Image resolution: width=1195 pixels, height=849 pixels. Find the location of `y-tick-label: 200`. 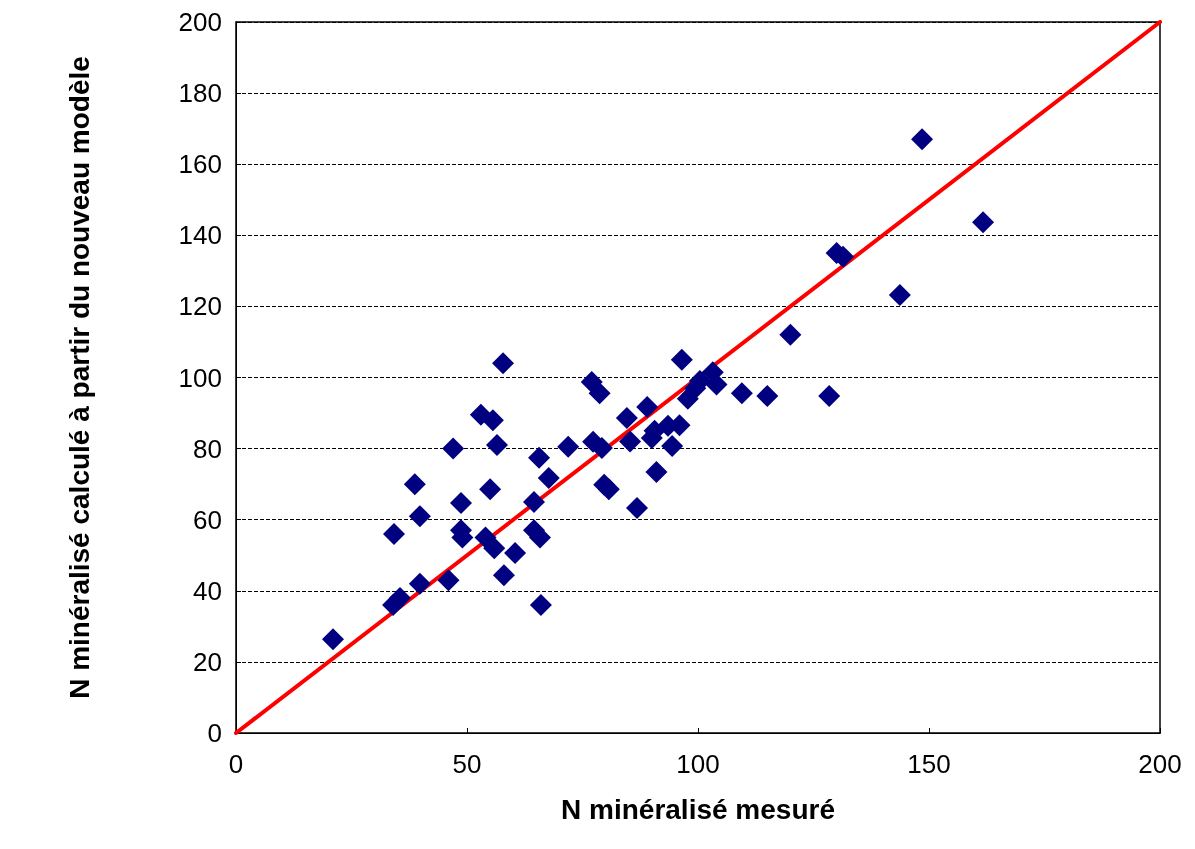

y-tick-label: 200 is located at coordinates (200, 22).